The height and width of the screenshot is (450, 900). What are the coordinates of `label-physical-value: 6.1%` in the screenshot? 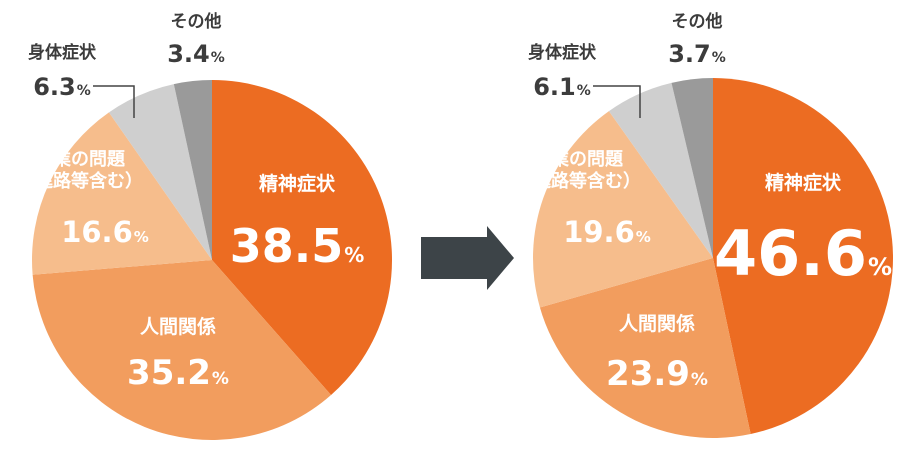 It's located at (562, 87).